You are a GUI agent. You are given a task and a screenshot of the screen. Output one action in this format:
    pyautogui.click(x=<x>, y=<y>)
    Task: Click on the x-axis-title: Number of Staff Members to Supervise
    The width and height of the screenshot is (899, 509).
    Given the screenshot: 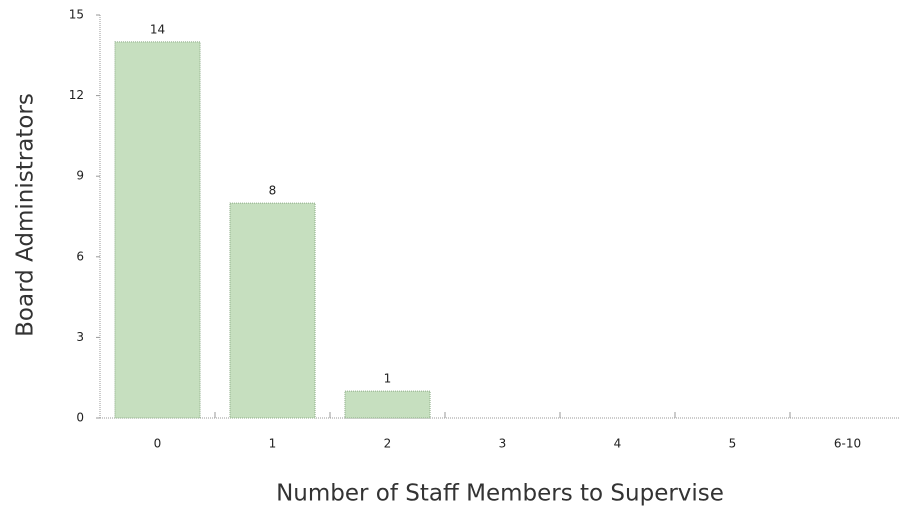 What is the action you would take?
    pyautogui.click(x=500, y=494)
    